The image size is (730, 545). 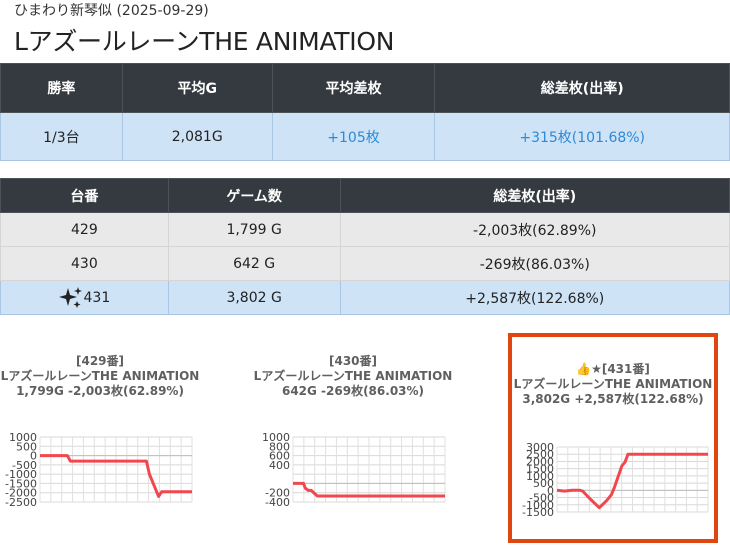 I want to click on header-game-count: ゲーム数, so click(x=254, y=195).